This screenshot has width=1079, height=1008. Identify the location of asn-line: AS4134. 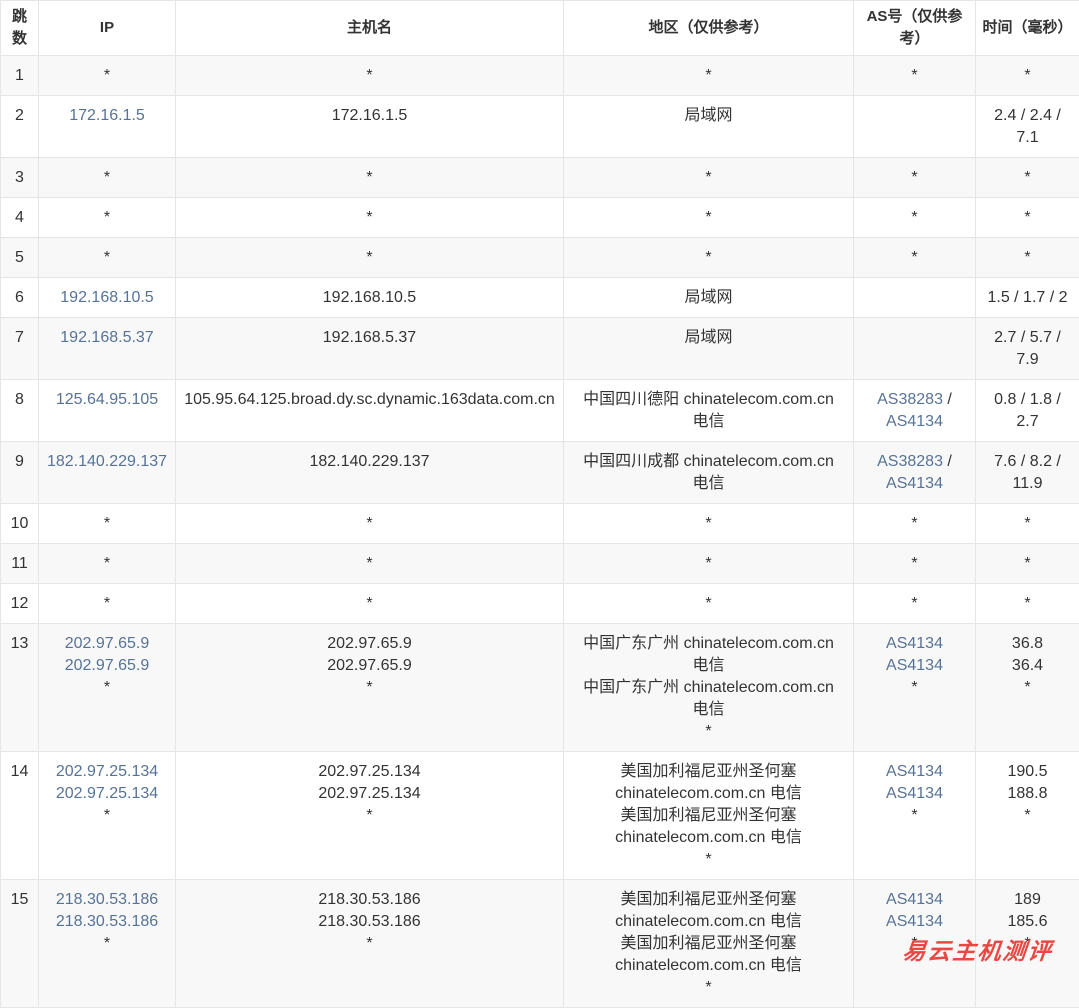
(914, 794).